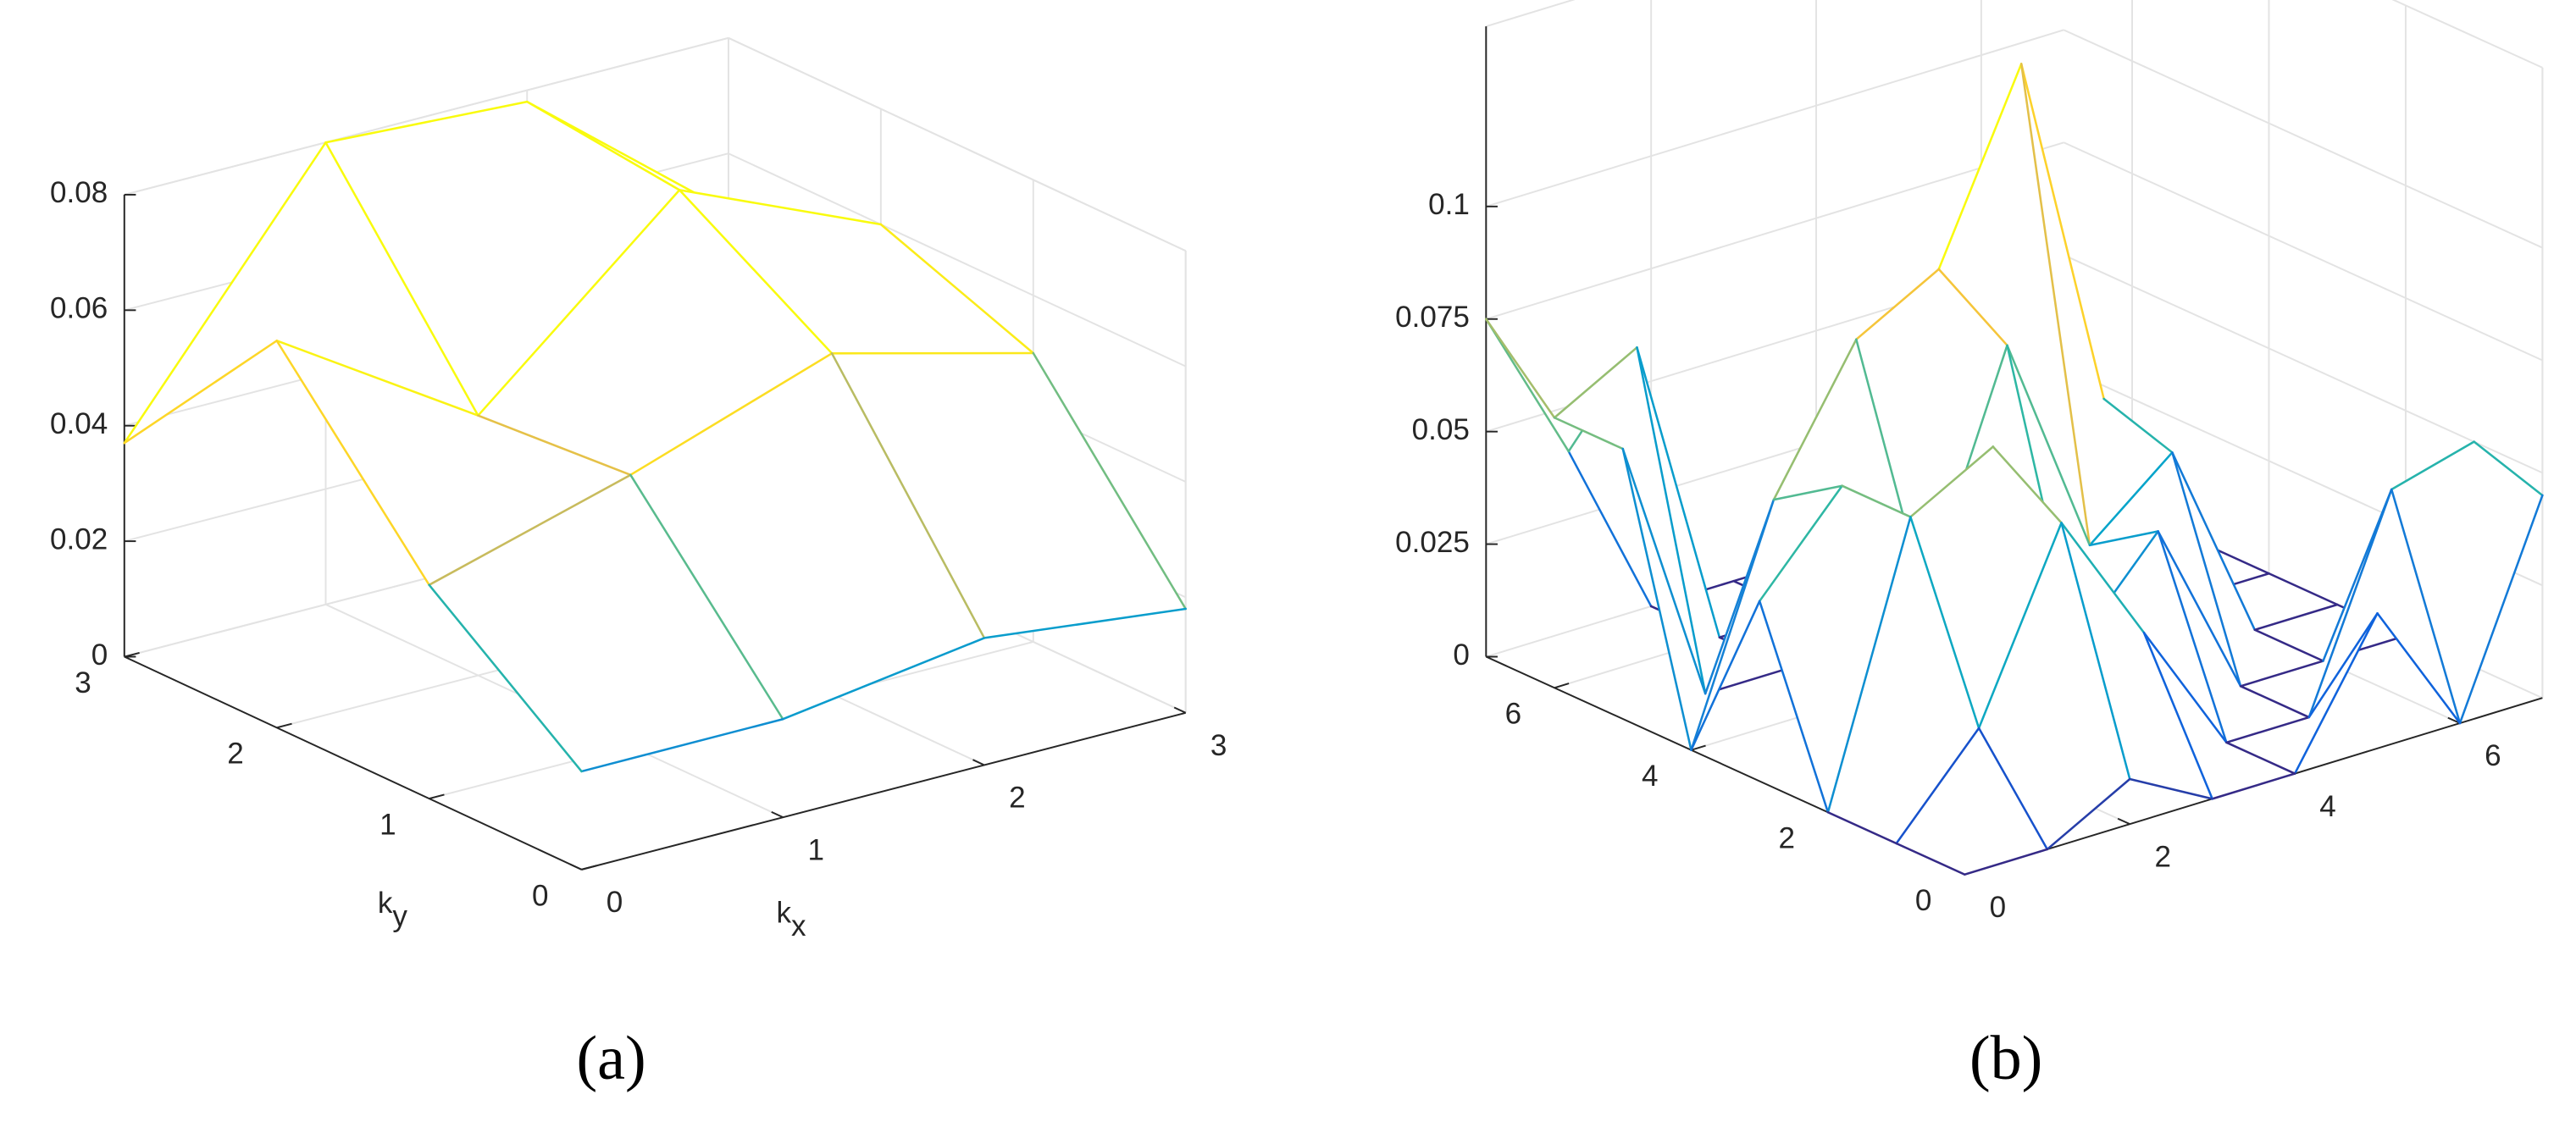  What do you see at coordinates (1218, 745) in the screenshot?
I see `x-tick-label: 3` at bounding box center [1218, 745].